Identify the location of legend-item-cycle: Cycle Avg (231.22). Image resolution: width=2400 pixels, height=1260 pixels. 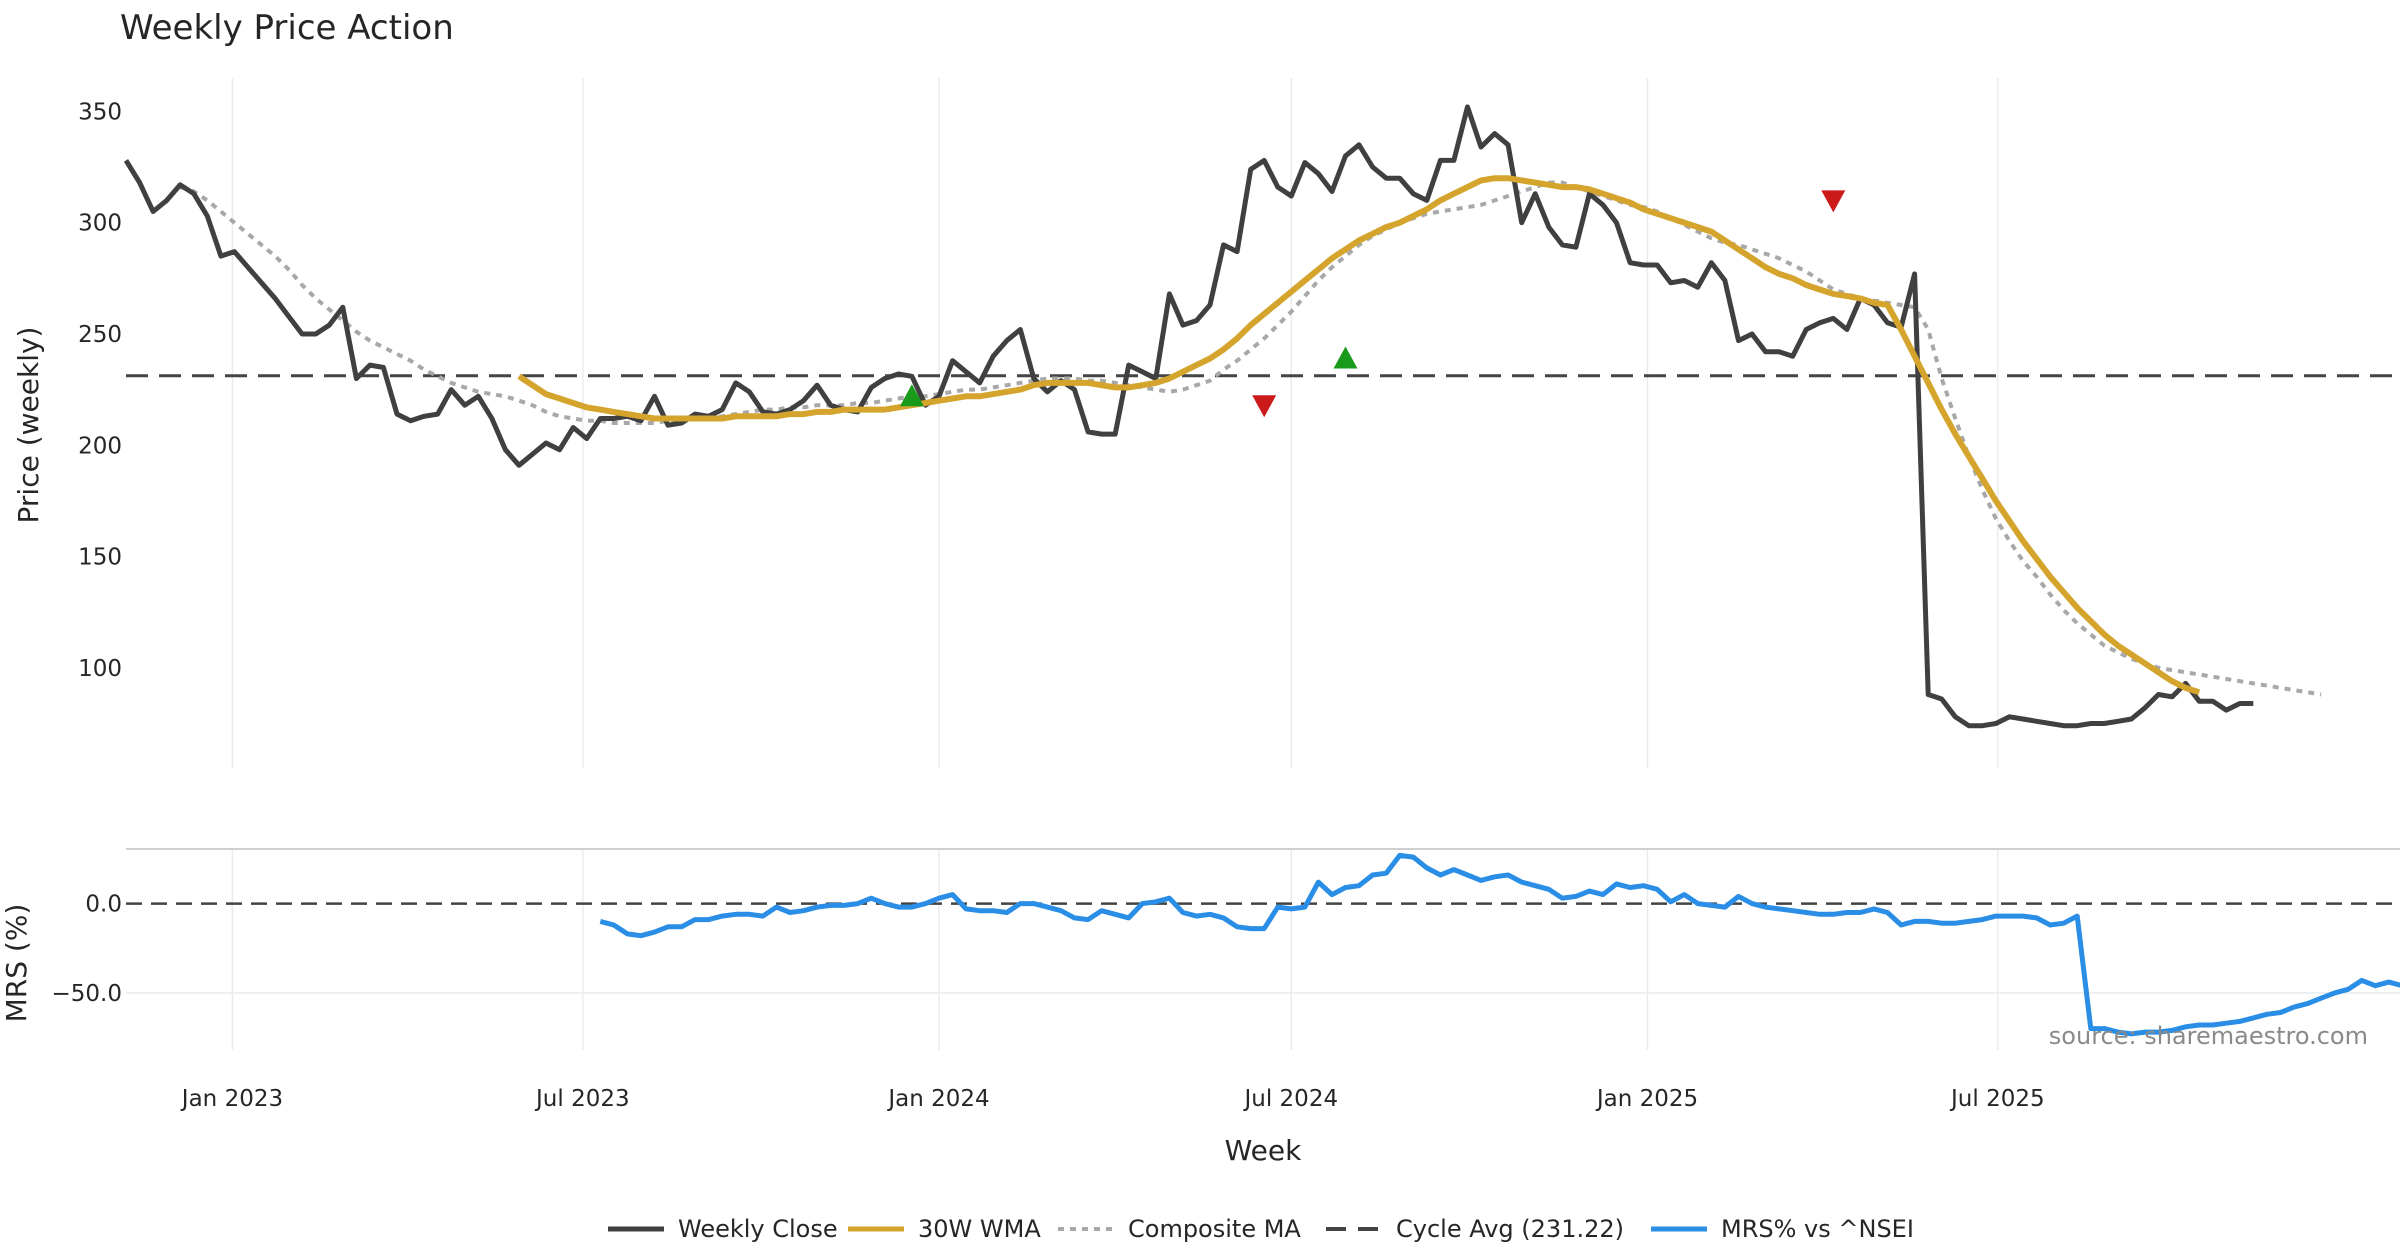
(1475, 1229).